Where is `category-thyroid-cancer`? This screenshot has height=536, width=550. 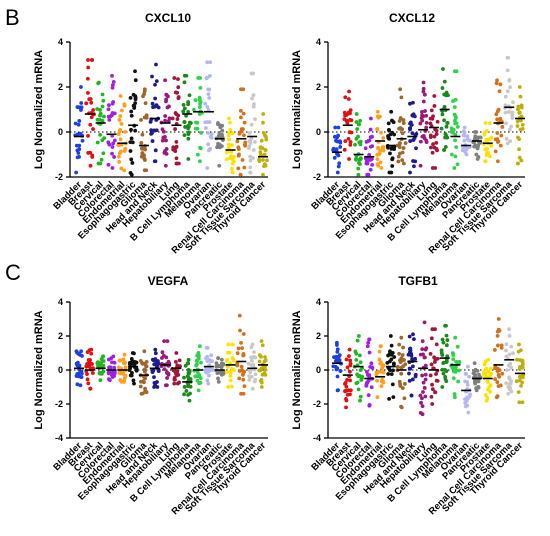
category-thyroid-cancer is located at coordinates (263, 144).